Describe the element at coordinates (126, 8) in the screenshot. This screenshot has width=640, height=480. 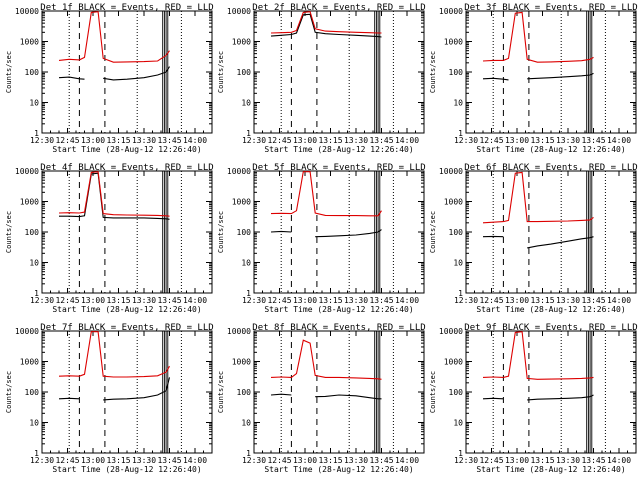
I see `panel-title: Det 1f BLACK = Events, RED = LLD` at that location.